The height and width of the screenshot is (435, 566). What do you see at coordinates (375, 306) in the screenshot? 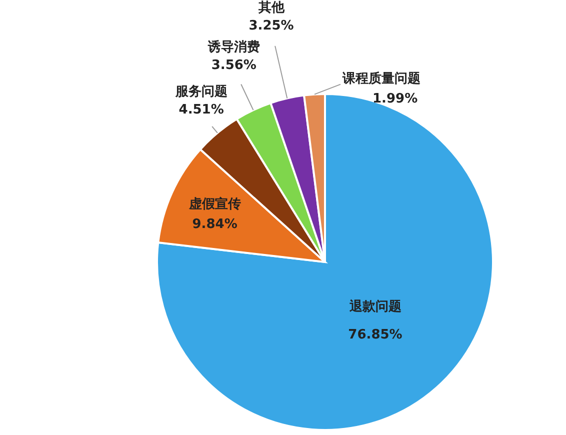
I see `slice-label: 退款问题` at bounding box center [375, 306].